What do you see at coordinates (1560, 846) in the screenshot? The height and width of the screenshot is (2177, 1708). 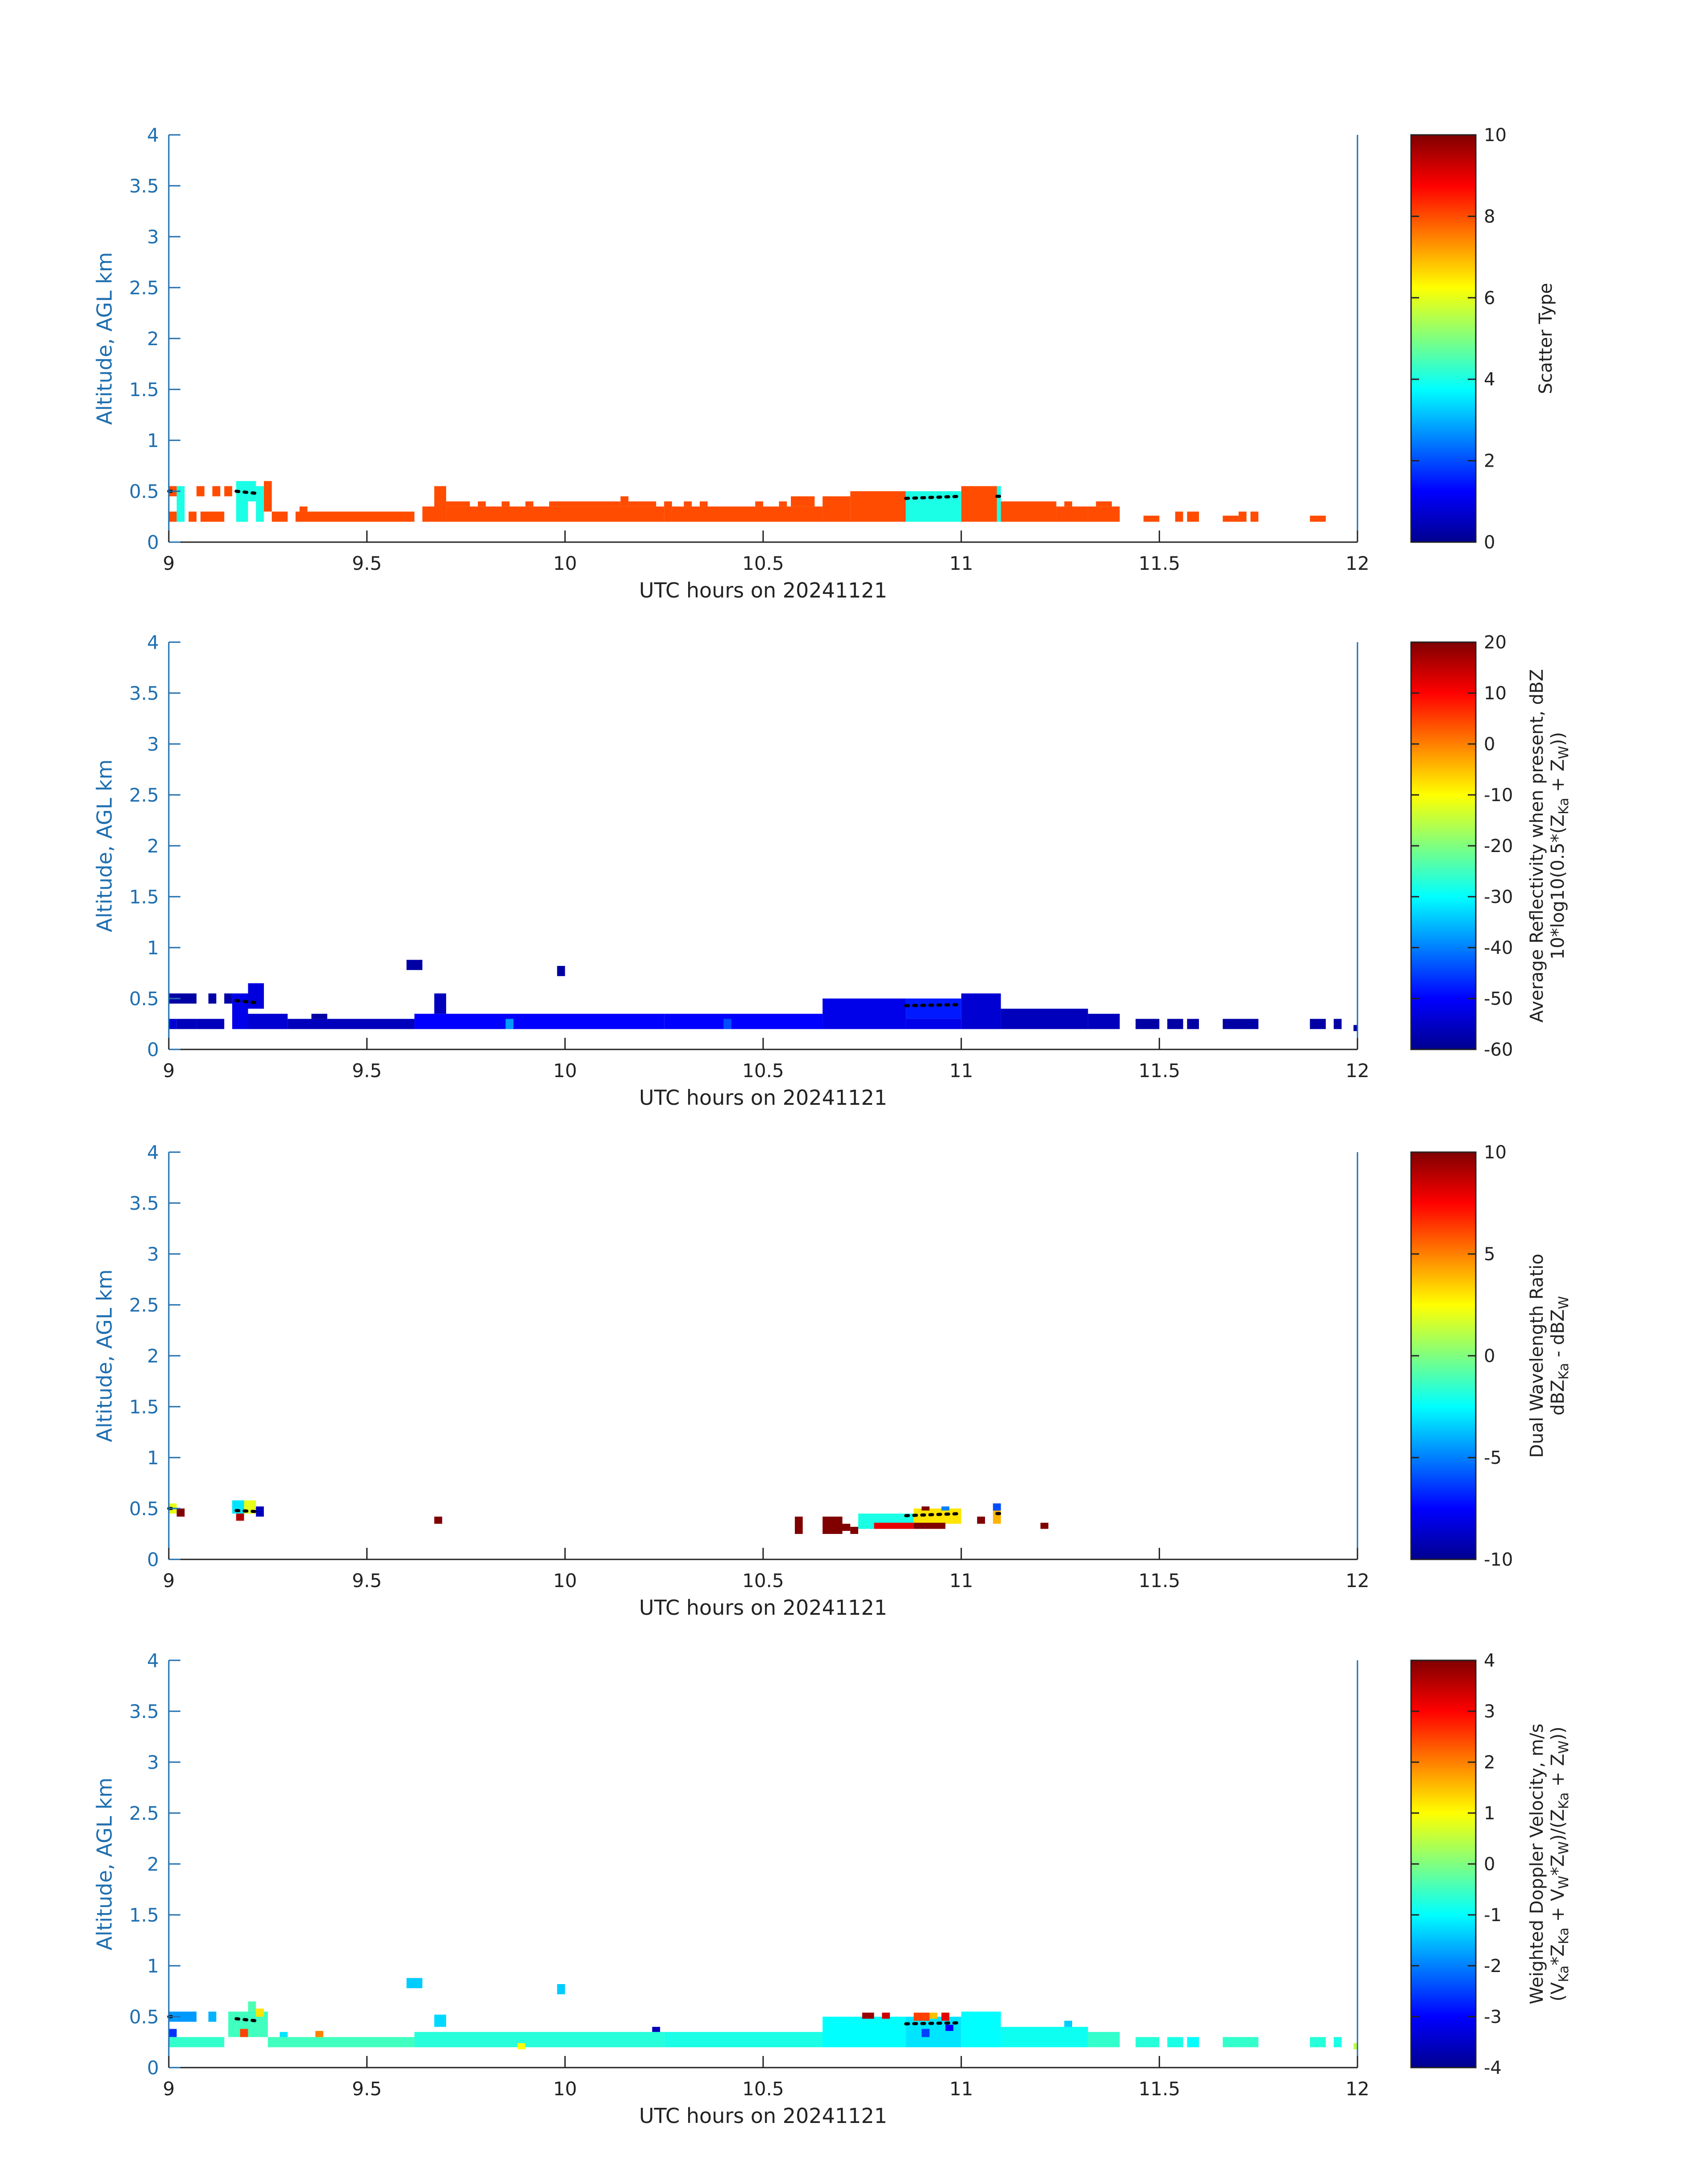 I see `colorbar-label-formula: 10*log10(0.5*(ZKa + ZW))` at bounding box center [1560, 846].